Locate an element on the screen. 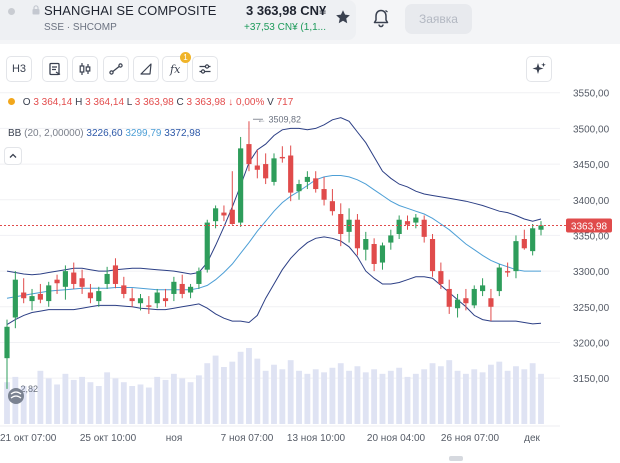 Image resolution: width=620 pixels, height=463 pixels. x-tick-label: 13 ноя 10:00 is located at coordinates (316, 438).